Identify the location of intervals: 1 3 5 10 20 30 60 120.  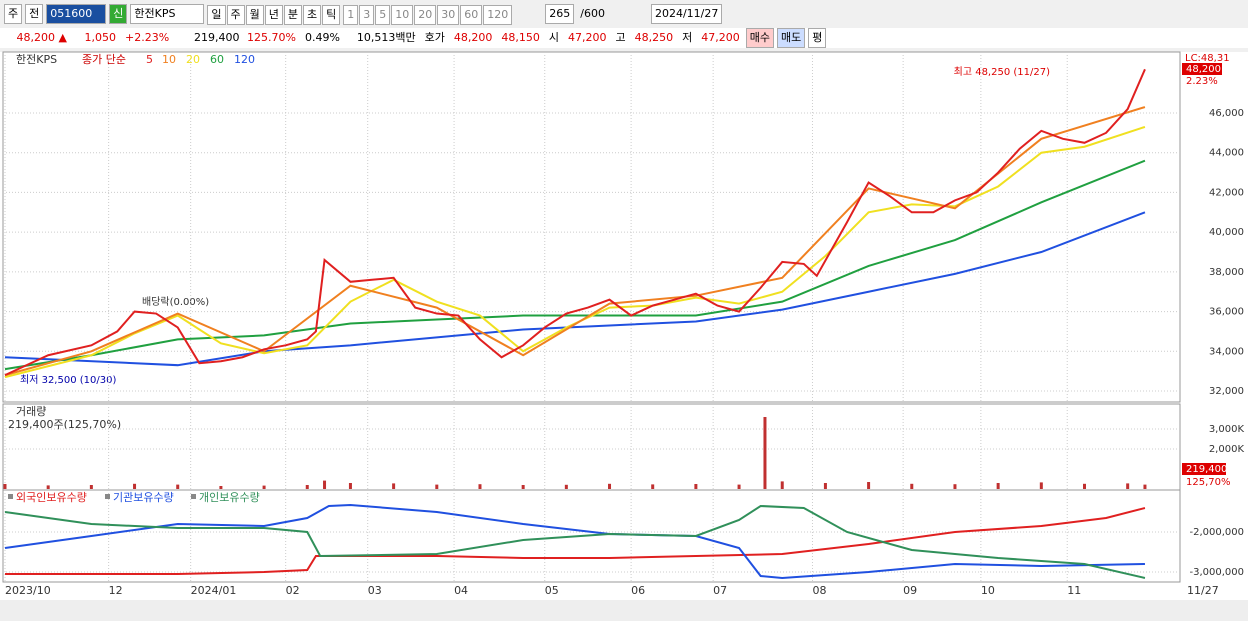
(428, 15).